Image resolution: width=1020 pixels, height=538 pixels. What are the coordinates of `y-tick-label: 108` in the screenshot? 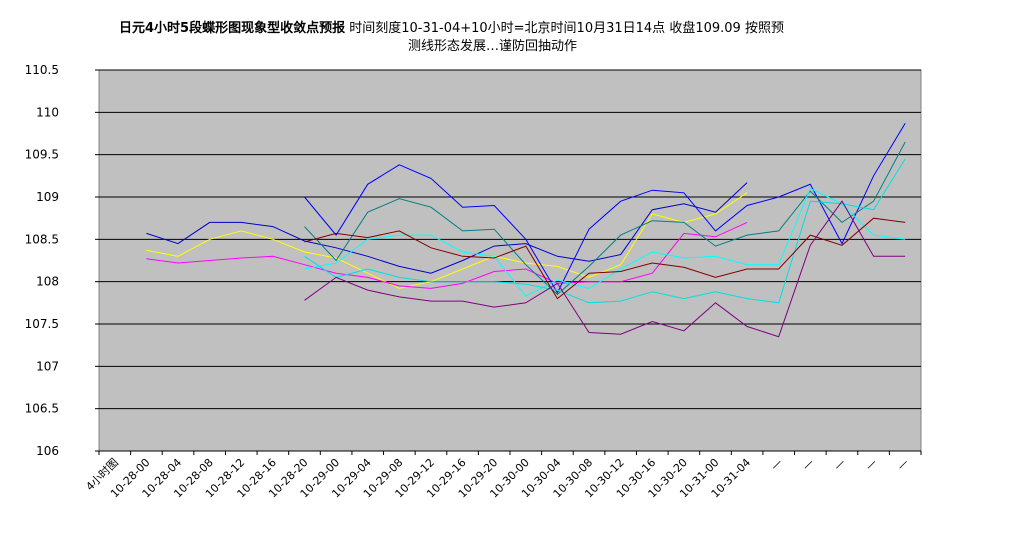 It's located at (47, 282).